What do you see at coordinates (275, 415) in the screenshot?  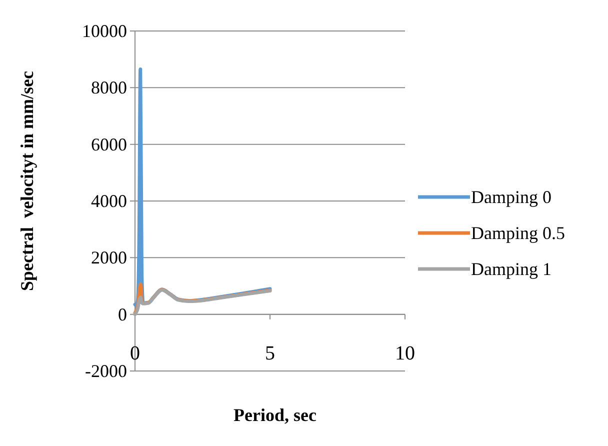 I see `x-axis-title: Period, sec` at bounding box center [275, 415].